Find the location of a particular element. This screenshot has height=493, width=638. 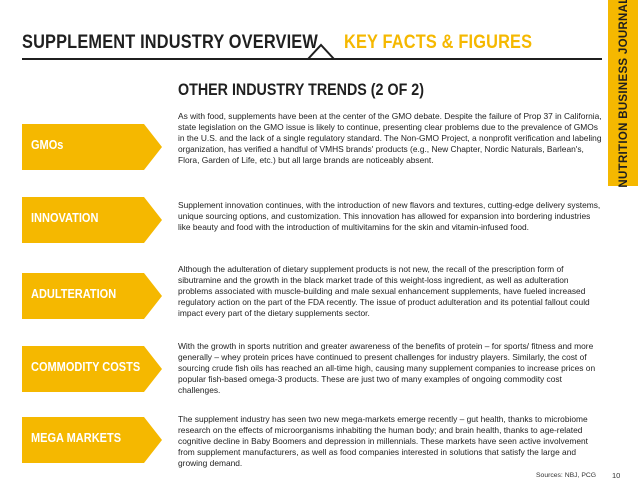

tab-mega-markets: MEGA MARKETS is located at coordinates (92, 440).